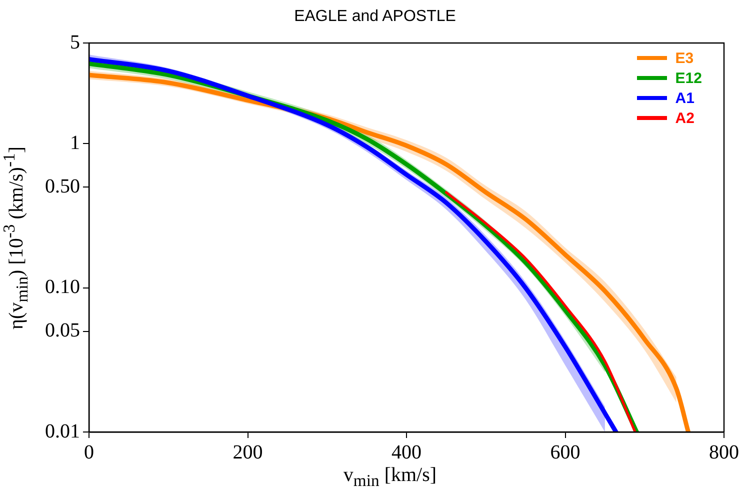  Describe the element at coordinates (75, 42) in the screenshot. I see `y-tick-label: 5` at that location.